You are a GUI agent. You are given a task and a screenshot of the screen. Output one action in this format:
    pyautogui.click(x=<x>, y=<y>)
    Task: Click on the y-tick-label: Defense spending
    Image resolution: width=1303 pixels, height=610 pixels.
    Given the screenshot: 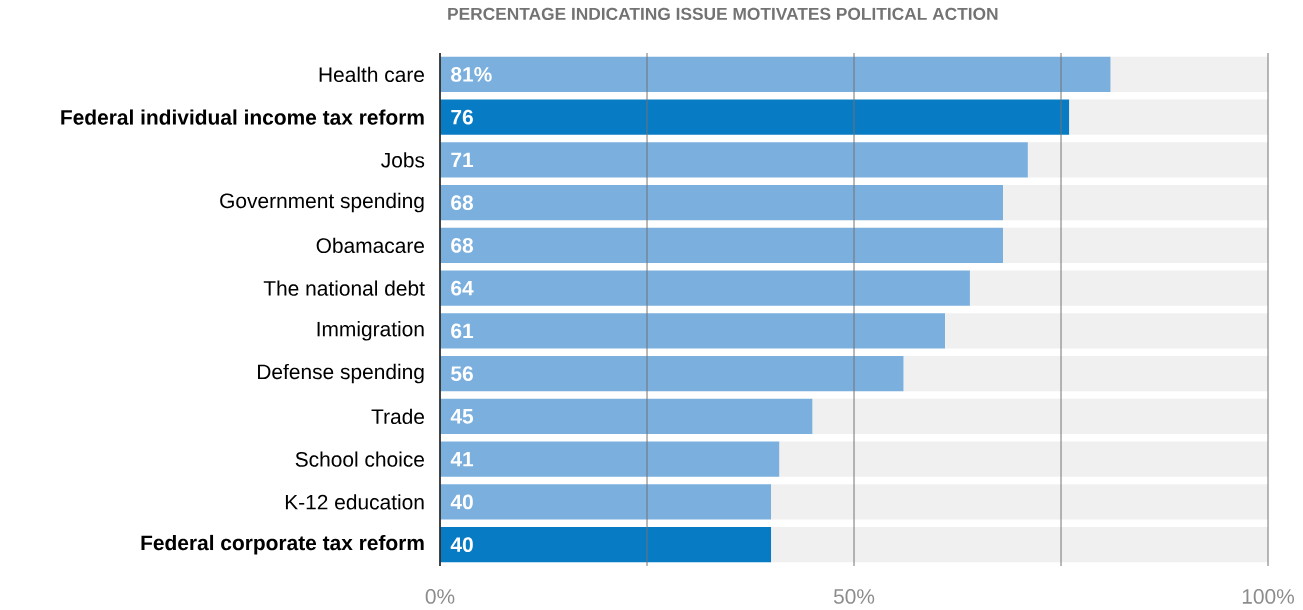 What is the action you would take?
    pyautogui.click(x=341, y=373)
    